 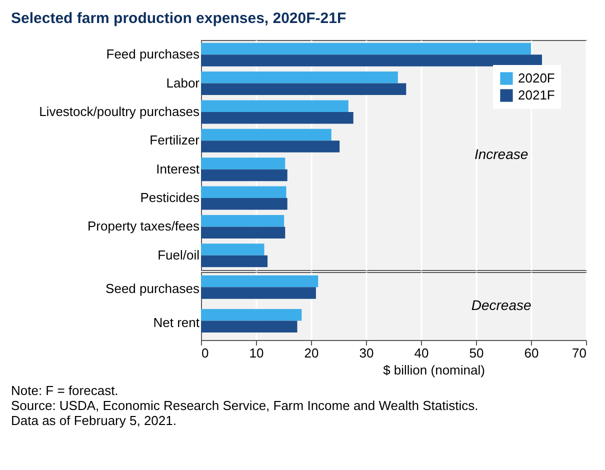 What do you see at coordinates (256, 353) in the screenshot?
I see `x-tick-label: 10` at bounding box center [256, 353].